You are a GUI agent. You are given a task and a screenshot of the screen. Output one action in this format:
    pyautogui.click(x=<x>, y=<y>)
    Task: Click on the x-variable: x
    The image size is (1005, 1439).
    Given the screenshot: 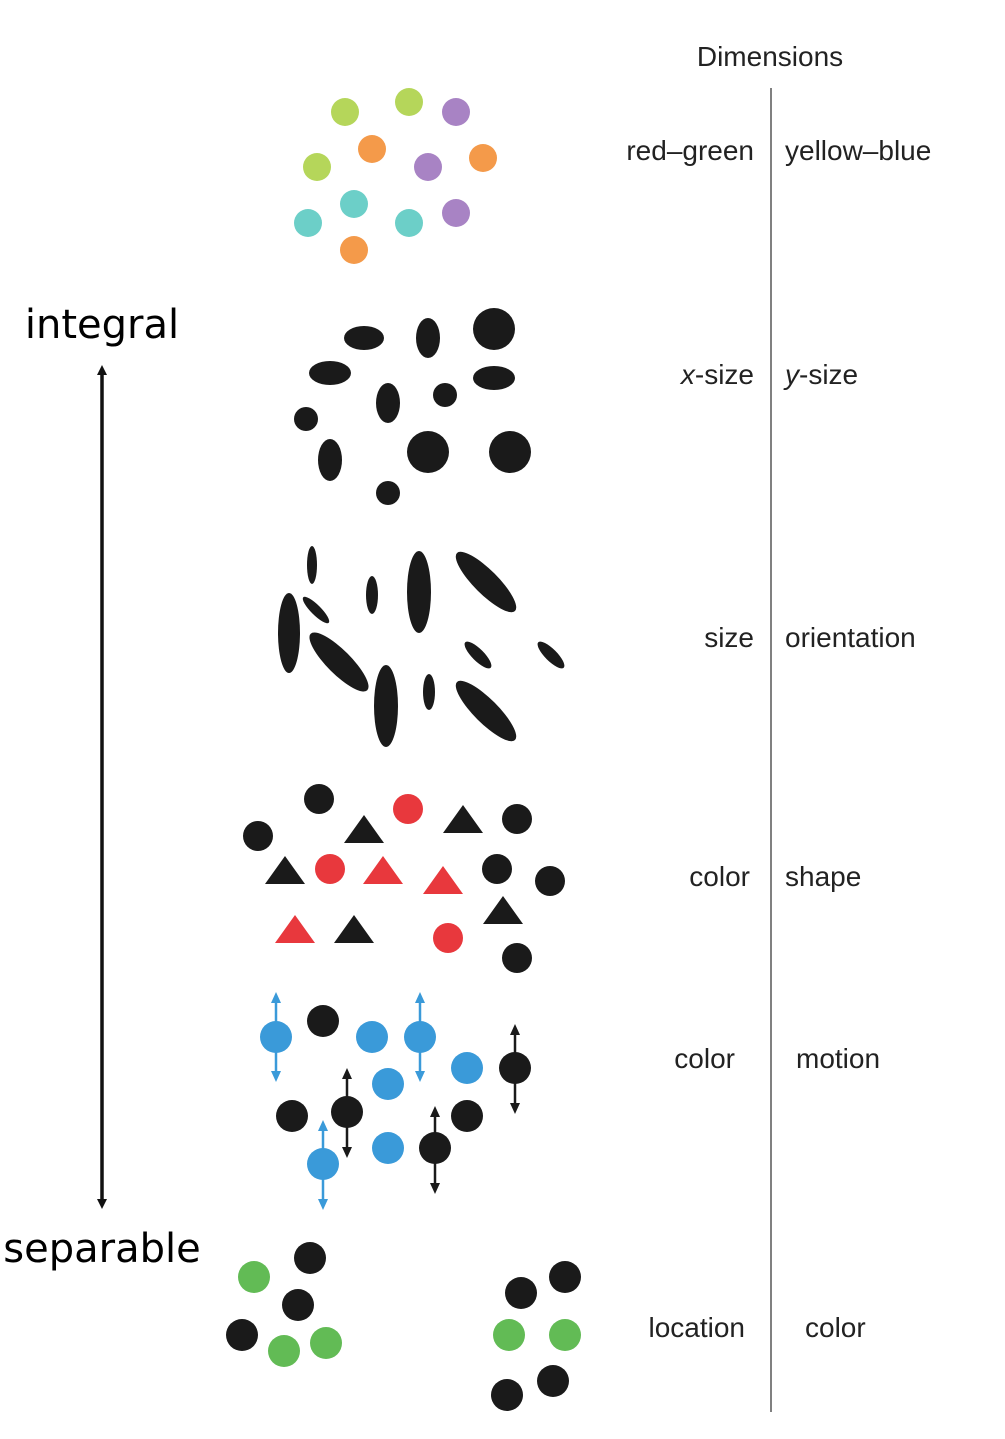 What is the action you would take?
    pyautogui.click(x=687, y=374)
    